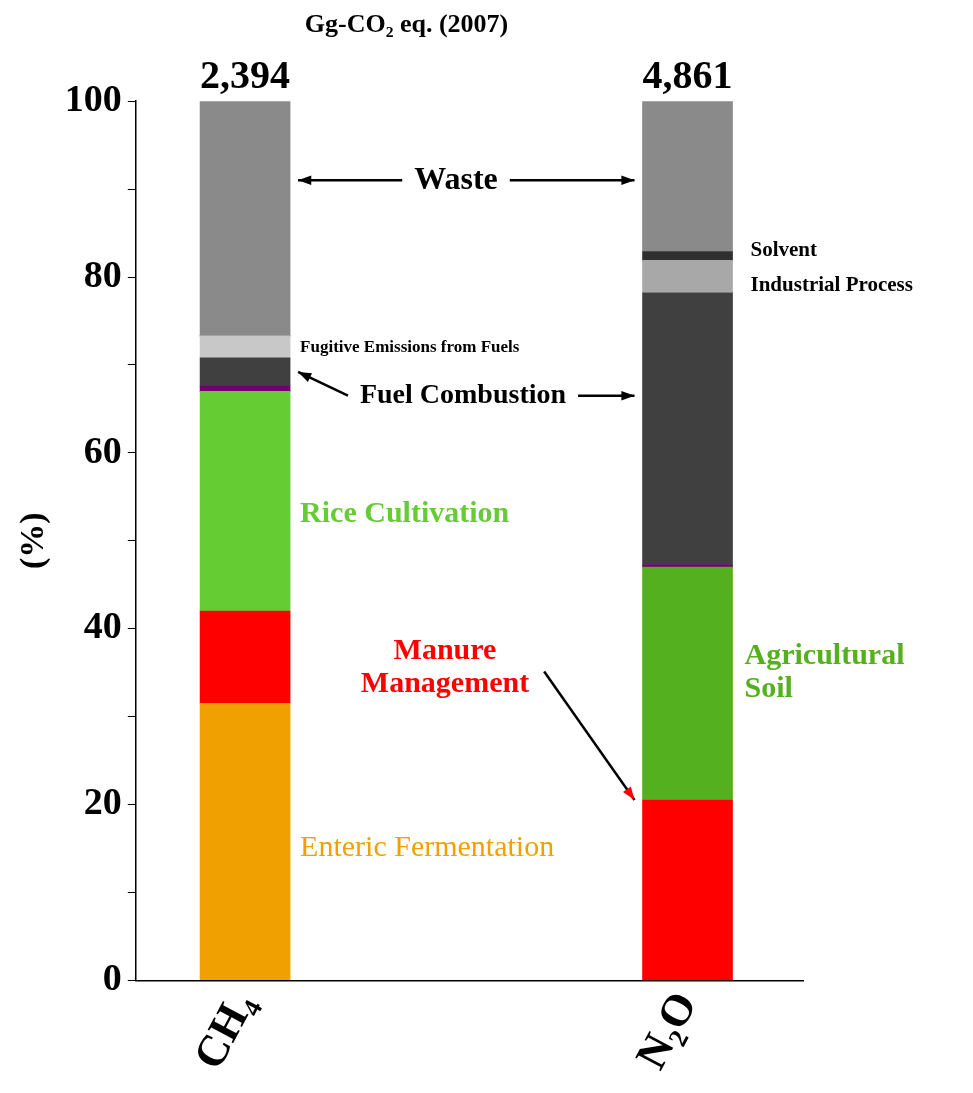 The image size is (973, 1093). What do you see at coordinates (687, 74) in the screenshot?
I see `annotation: 4,861` at bounding box center [687, 74].